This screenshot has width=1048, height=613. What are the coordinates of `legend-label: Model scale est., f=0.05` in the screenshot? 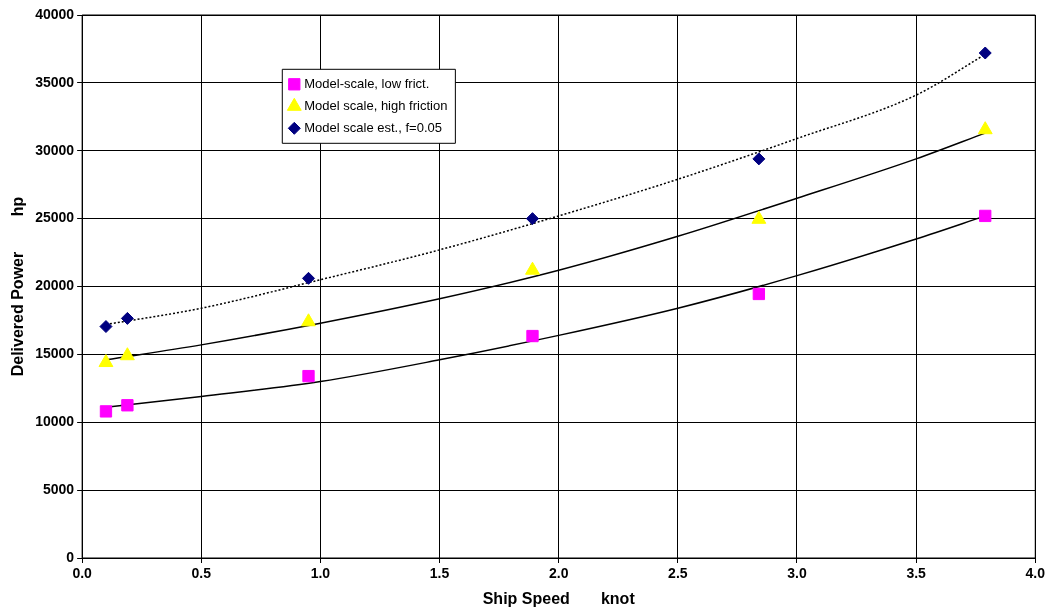 It's located at (373, 127).